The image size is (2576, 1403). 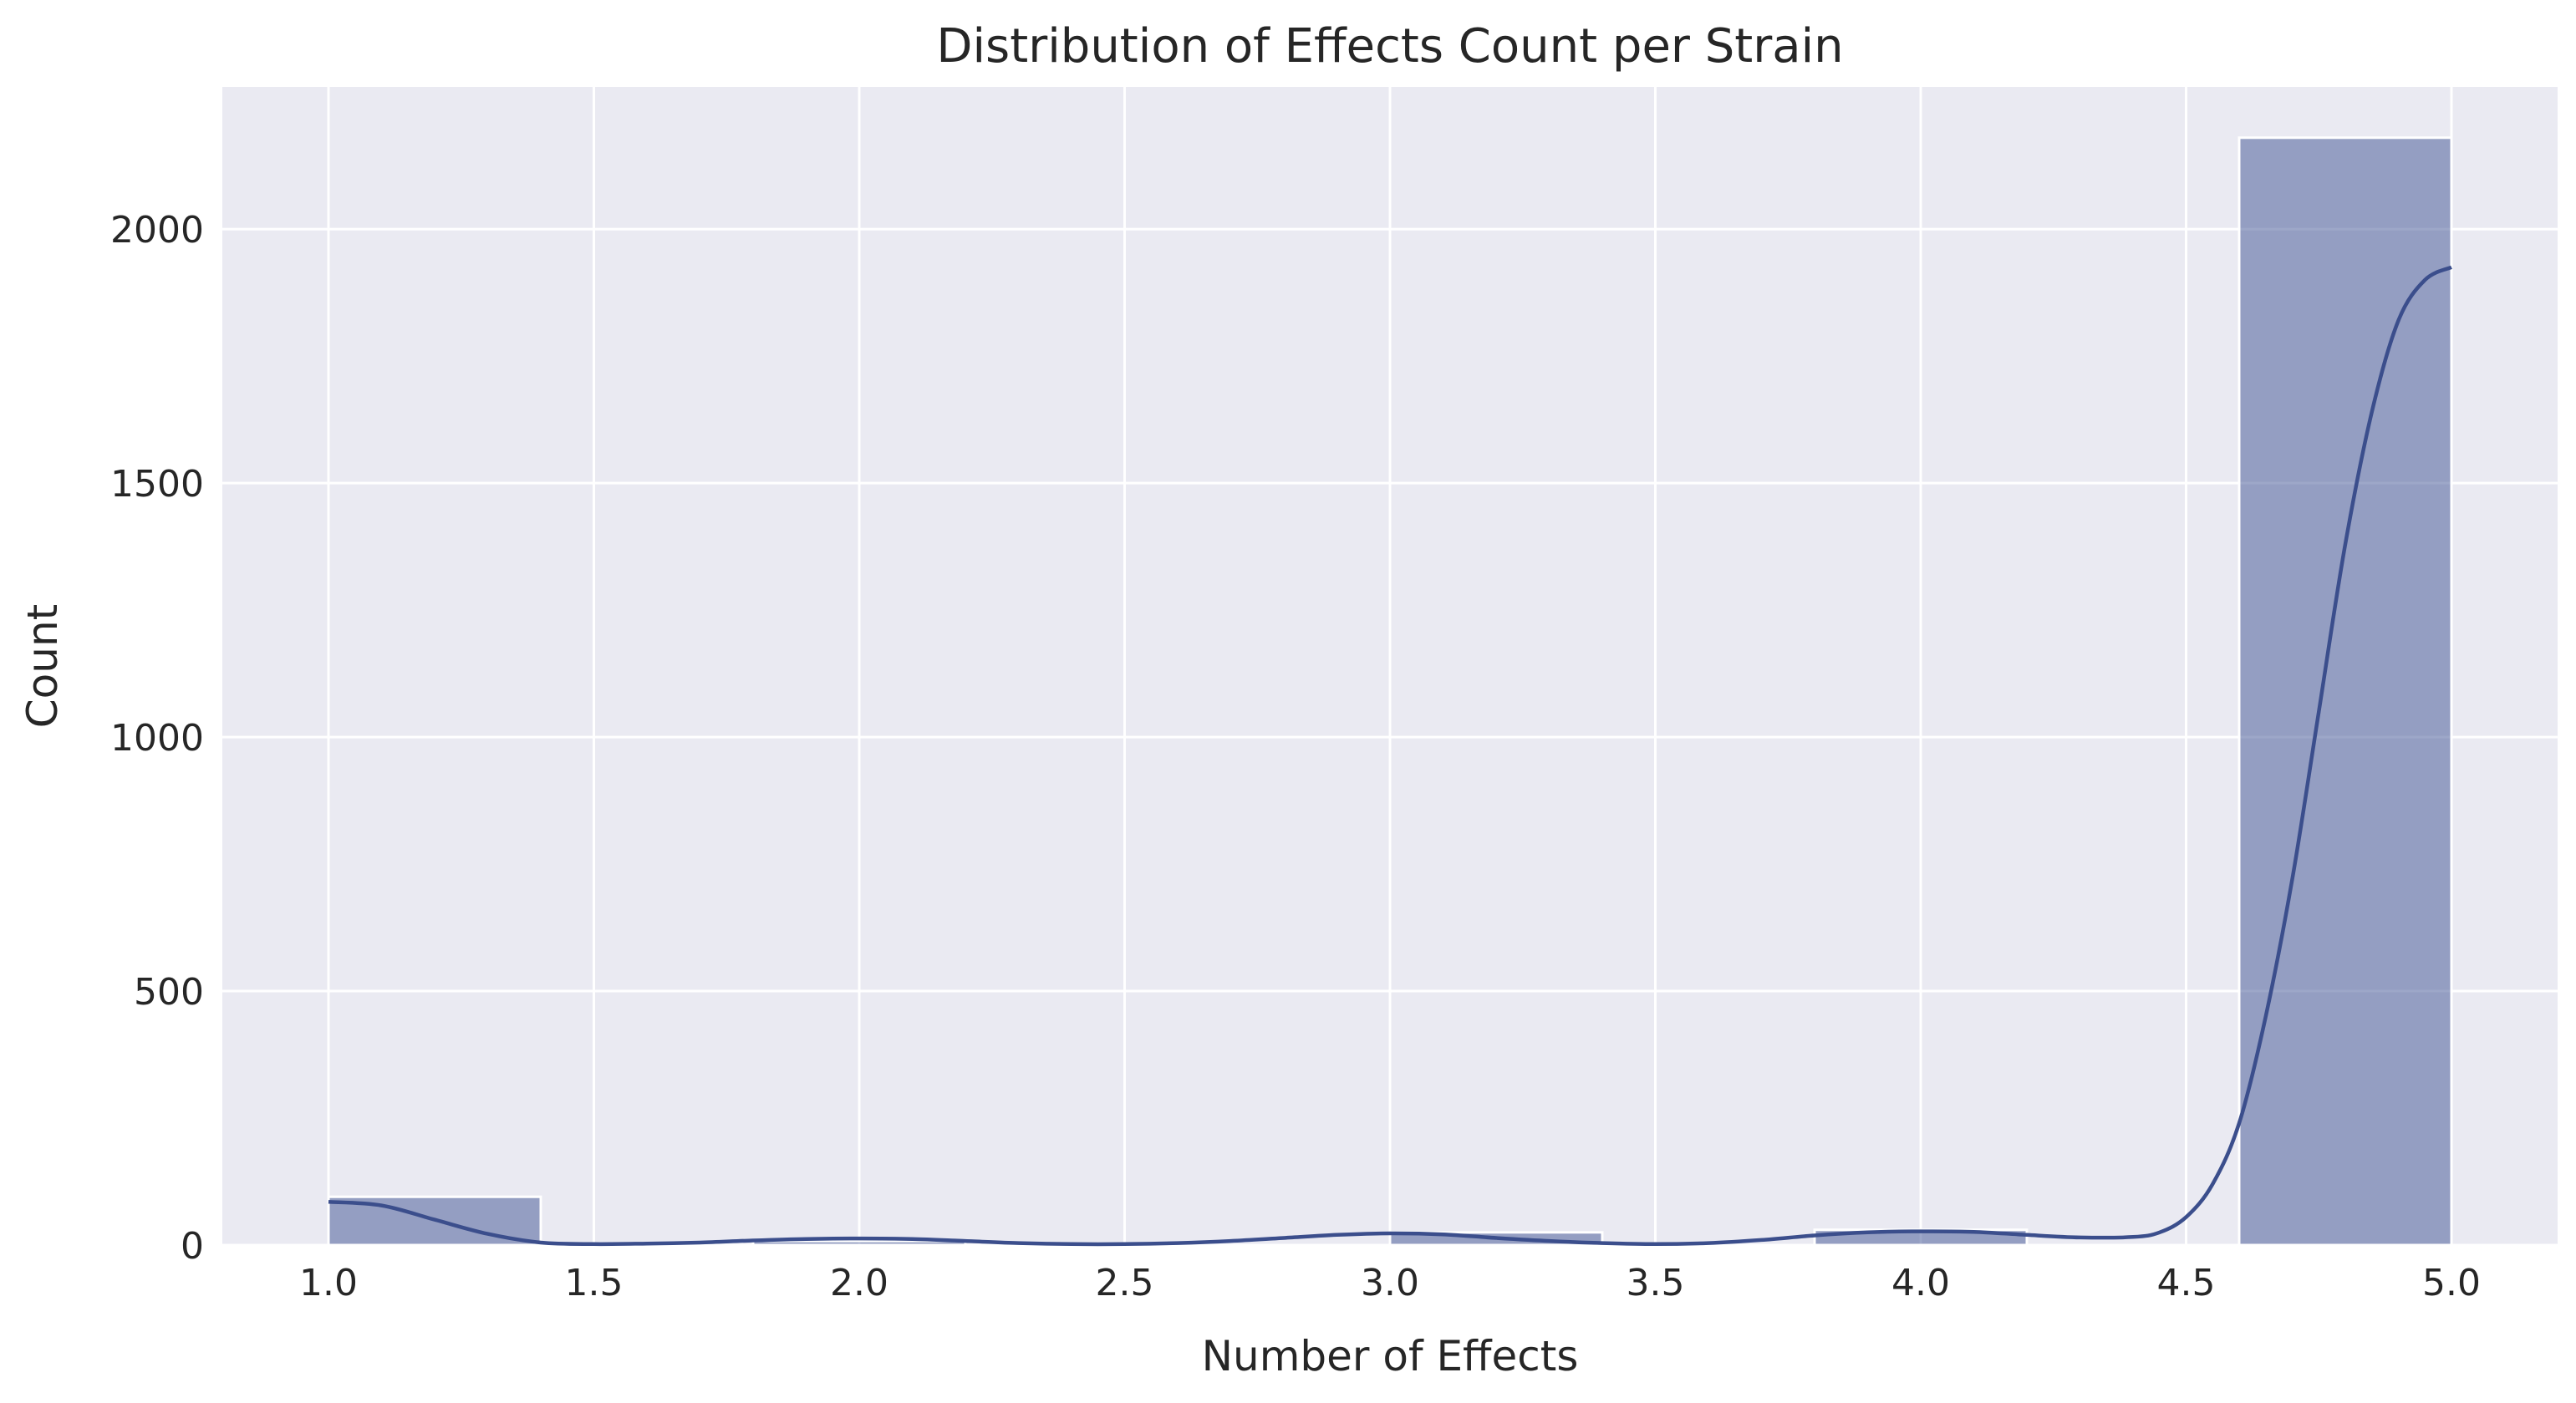 I want to click on x-tick-label: 1.0, so click(x=328, y=1283).